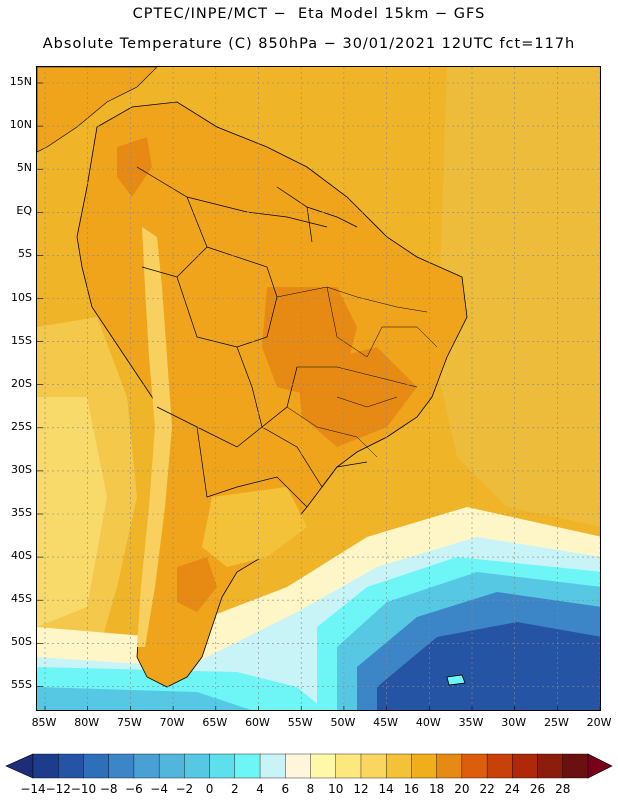  I want to click on drake-colder-zone, so click(144, 698).